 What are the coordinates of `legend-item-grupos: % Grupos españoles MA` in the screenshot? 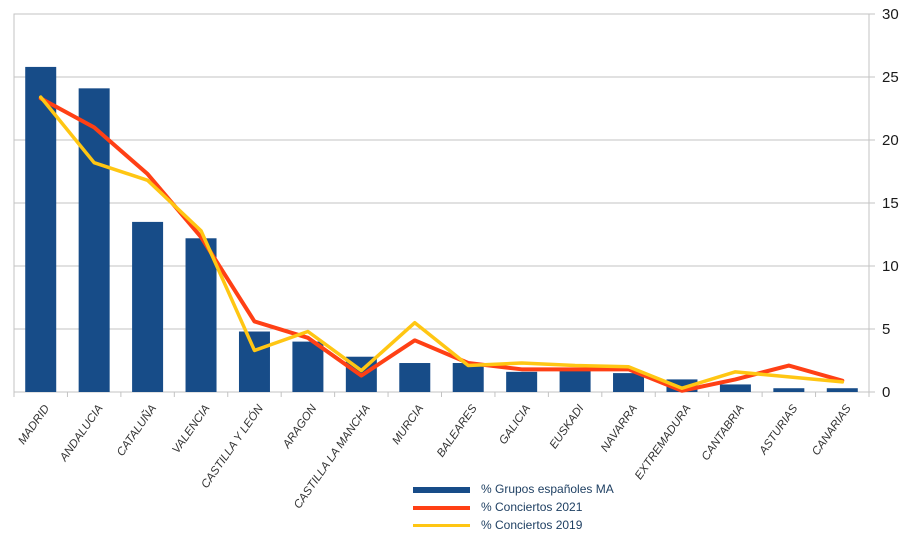 It's located at (513, 489).